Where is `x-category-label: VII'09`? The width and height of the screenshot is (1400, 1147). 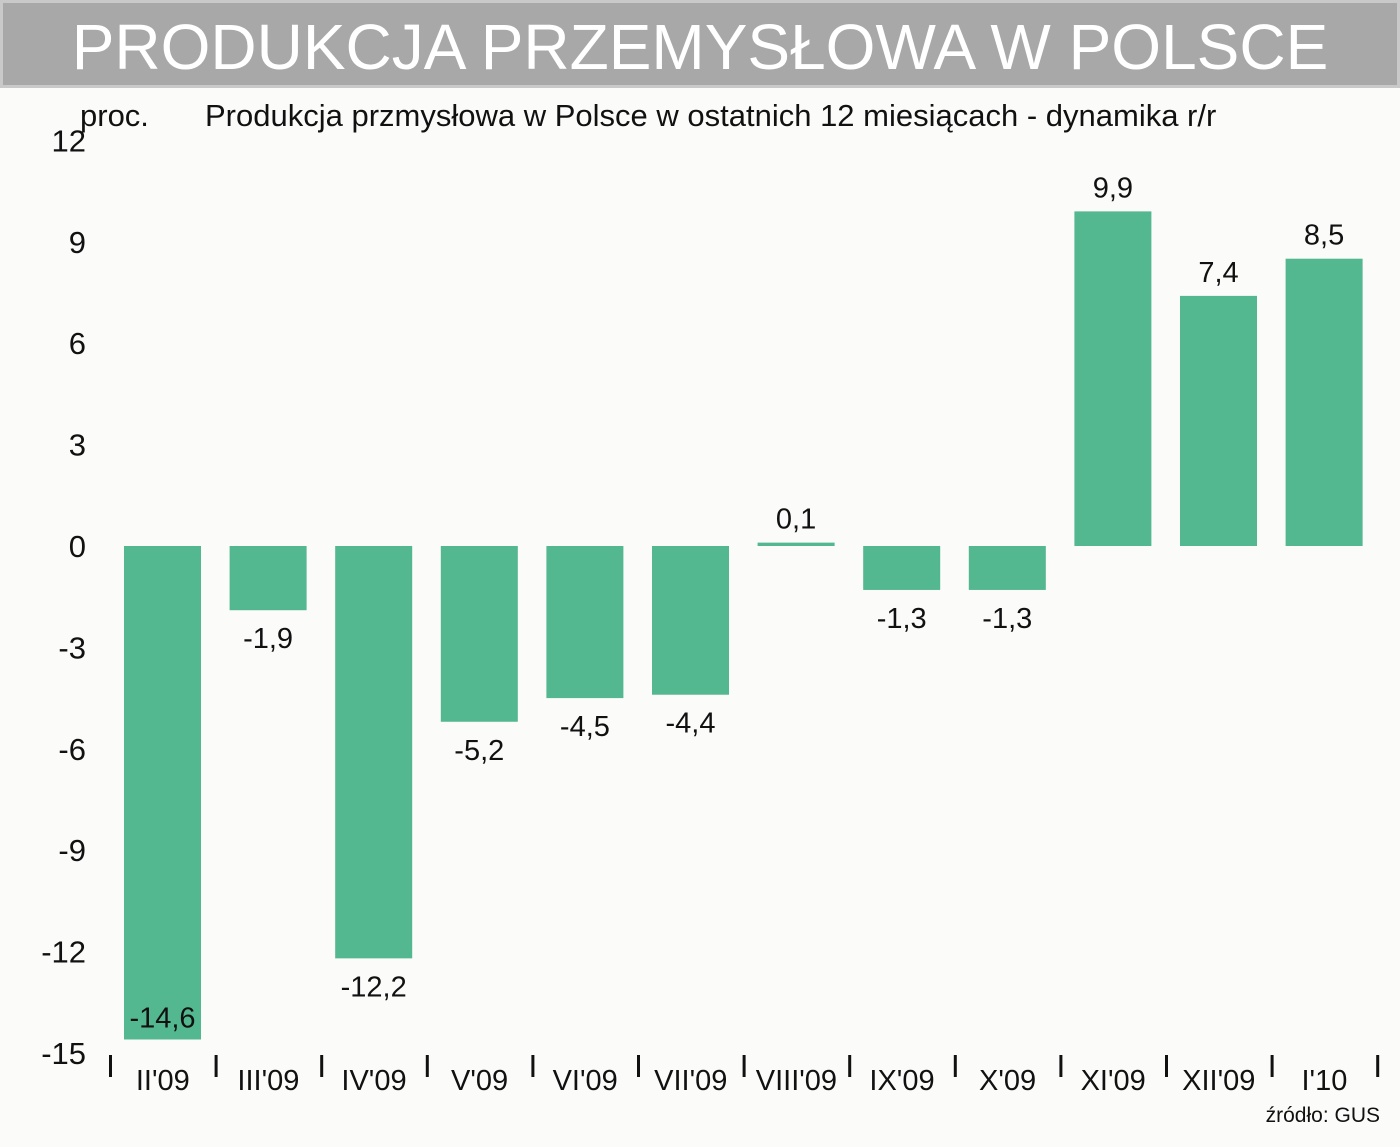 x-category-label: VII'09 is located at coordinates (690, 1081).